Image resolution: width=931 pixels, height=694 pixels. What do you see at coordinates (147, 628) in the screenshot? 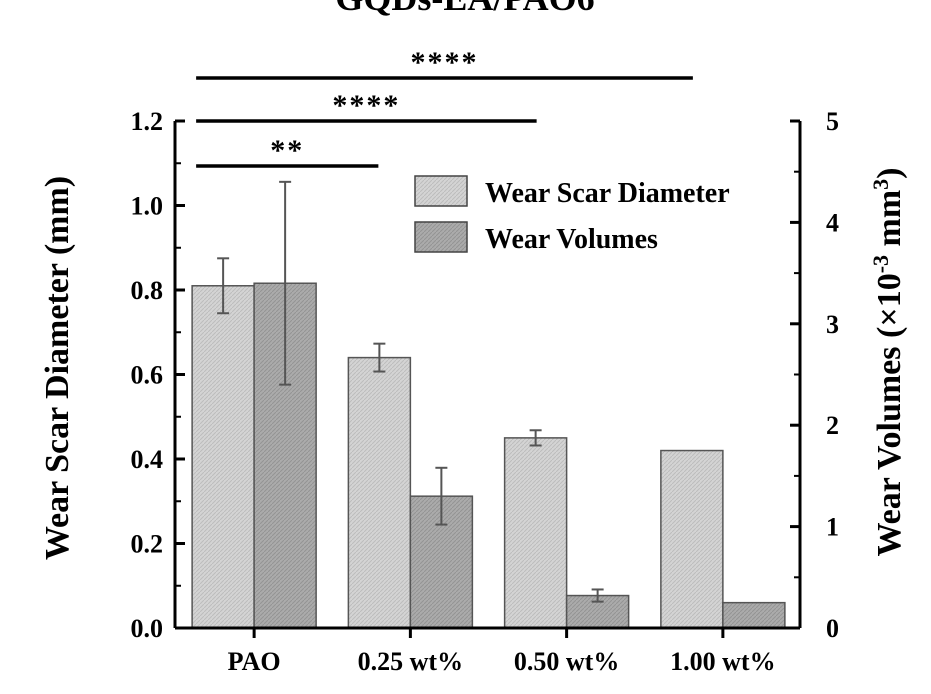
I see `left-tick-label: 0.0` at bounding box center [147, 628].